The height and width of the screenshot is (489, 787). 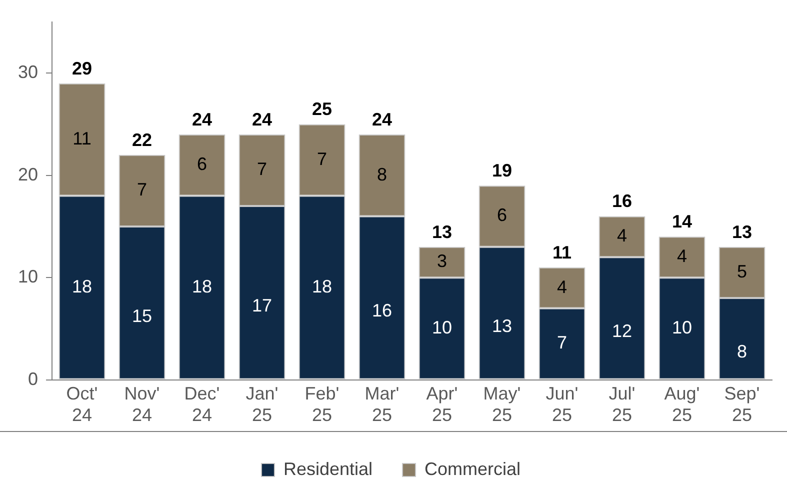 What do you see at coordinates (742, 405) in the screenshot?
I see `x-tick-label: Sep' 25` at bounding box center [742, 405].